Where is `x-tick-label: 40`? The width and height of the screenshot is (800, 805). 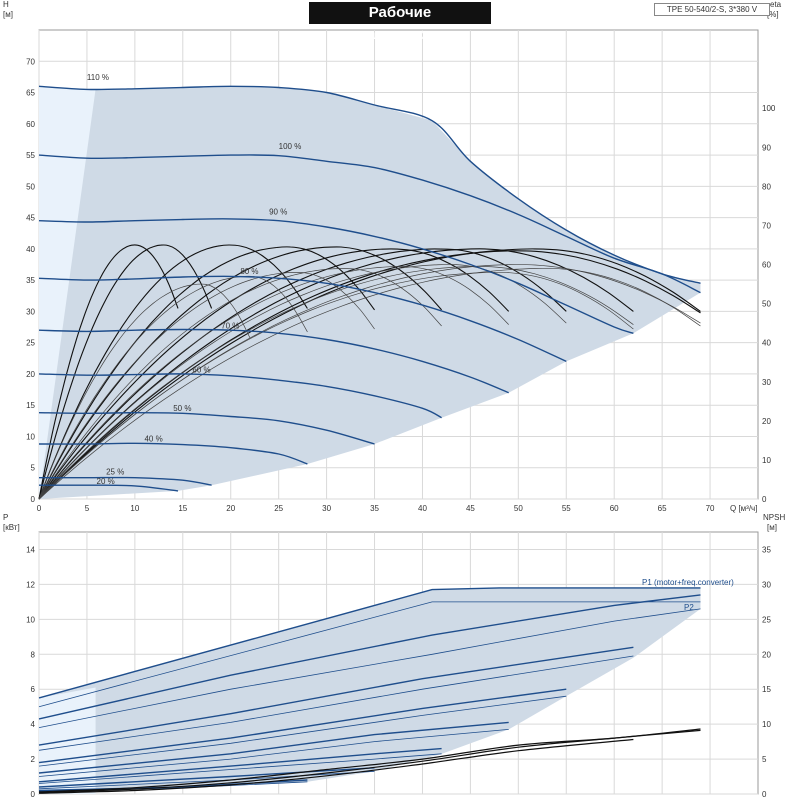 x-tick-label: 40 is located at coordinates (422, 508).